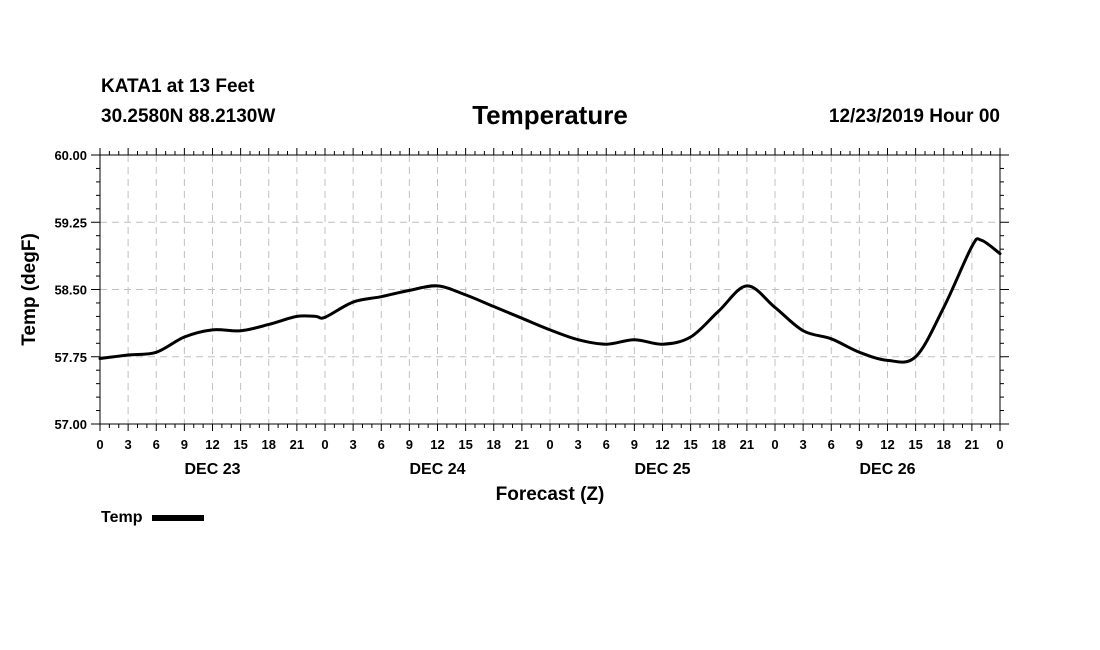  Describe the element at coordinates (70, 357) in the screenshot. I see `y-tick-label: 57.75` at that location.